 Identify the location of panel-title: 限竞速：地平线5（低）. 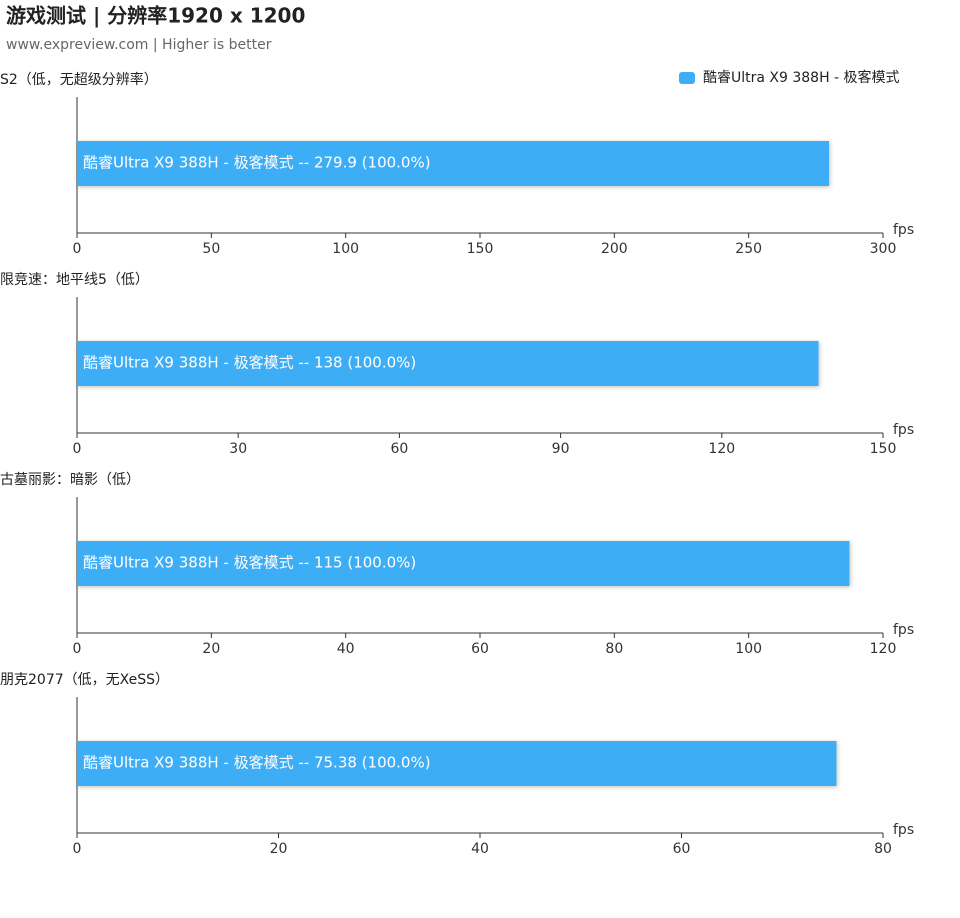
(74, 279).